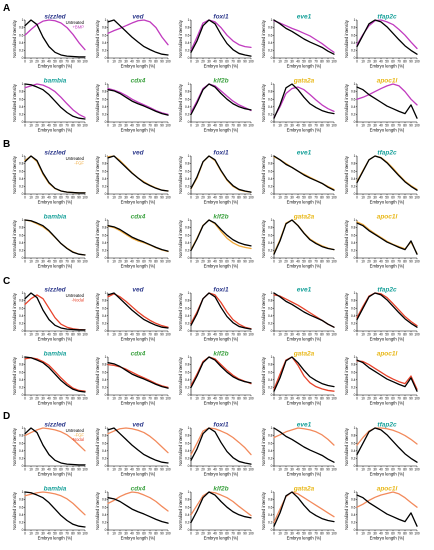  What do you see at coordinates (304, 354) in the screenshot?
I see `gene-title: gata2a` at bounding box center [304, 354].